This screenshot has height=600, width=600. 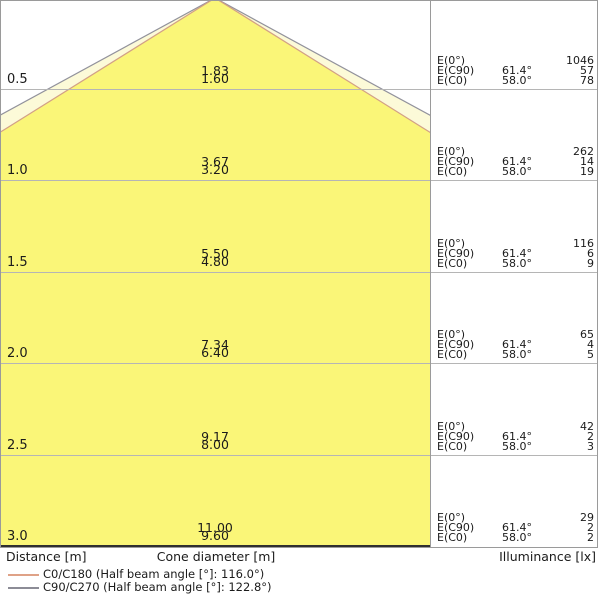 I want to click on distance-axis-label: Distance [m], so click(x=46, y=556).